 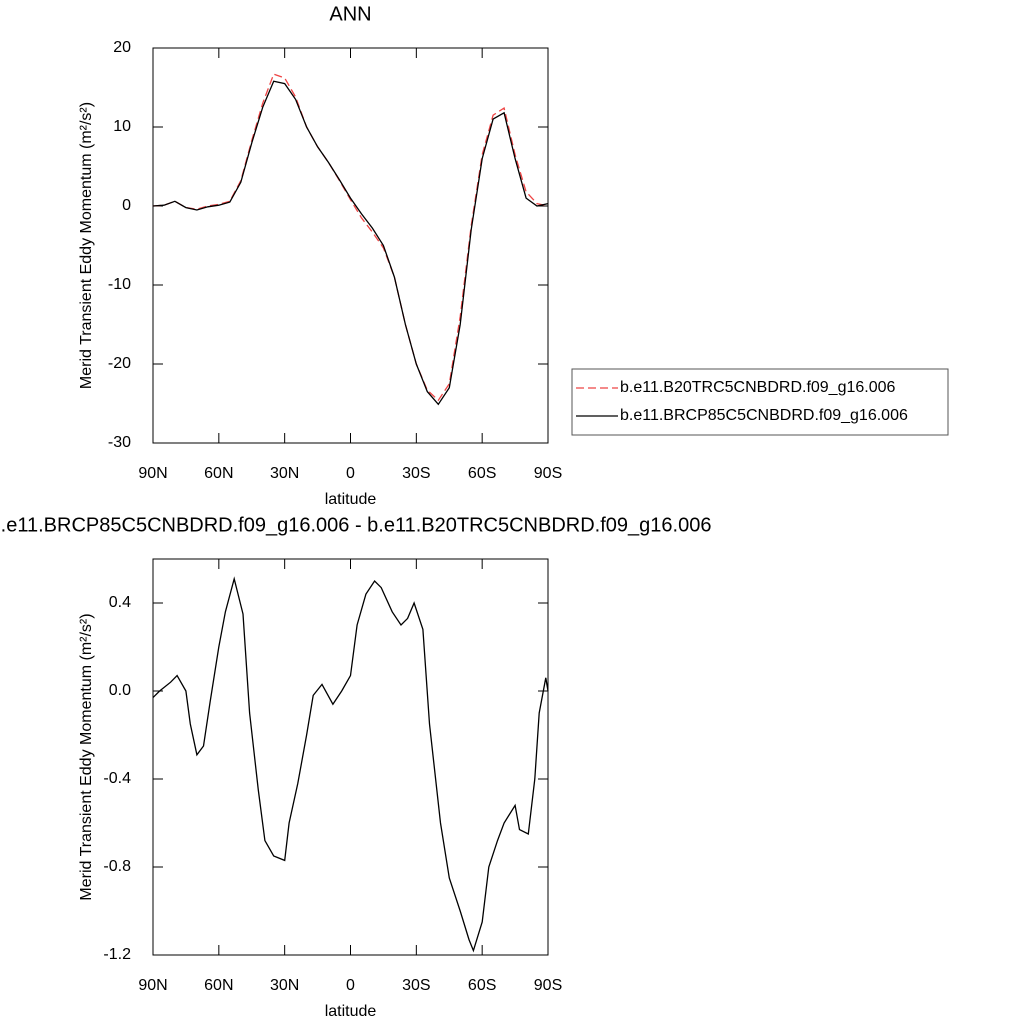 What do you see at coordinates (117, 778) in the screenshot?
I see `y-tick-label: -0.4` at bounding box center [117, 778].